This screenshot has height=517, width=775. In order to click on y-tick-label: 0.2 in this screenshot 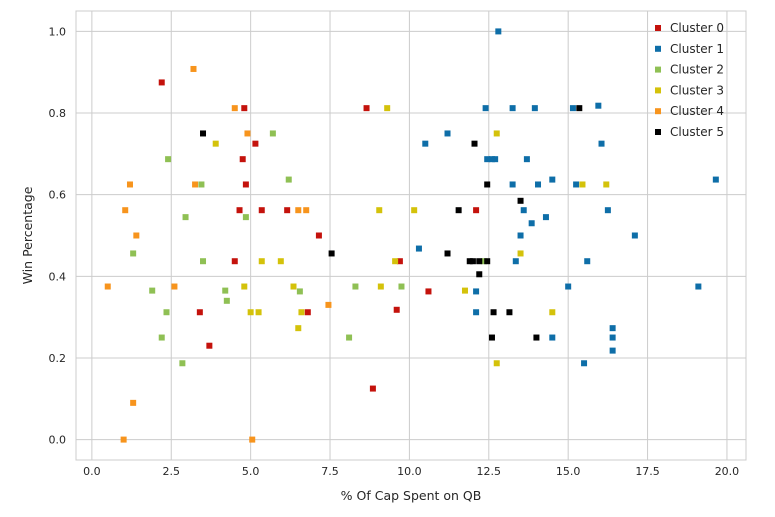, I will do `click(58, 358)`.